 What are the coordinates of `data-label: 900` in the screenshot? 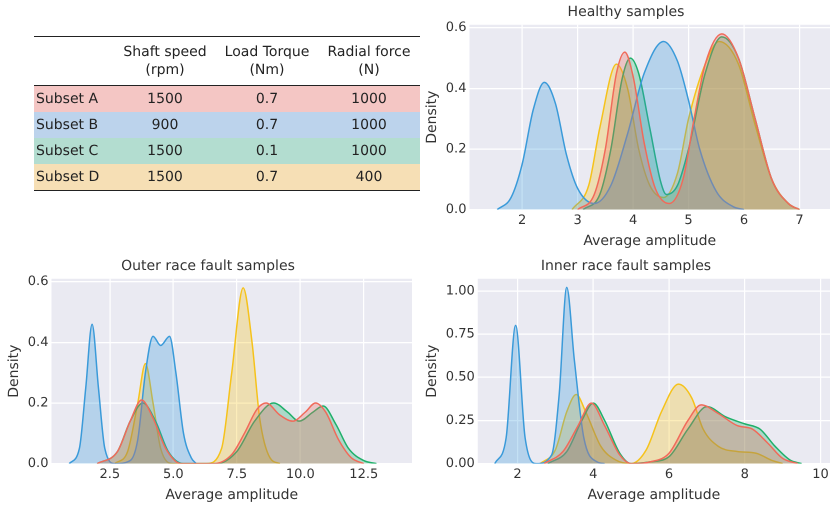 It's located at (165, 125).